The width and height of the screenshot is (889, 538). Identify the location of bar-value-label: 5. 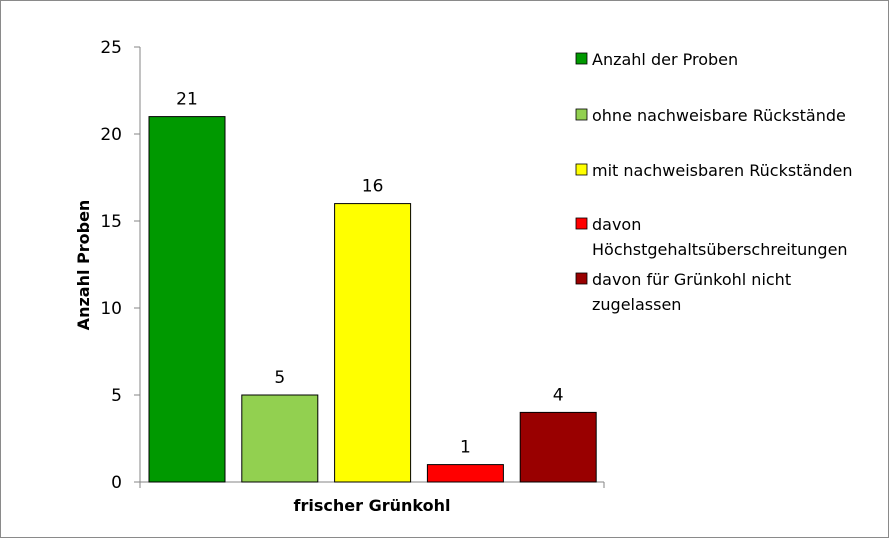
(279, 378).